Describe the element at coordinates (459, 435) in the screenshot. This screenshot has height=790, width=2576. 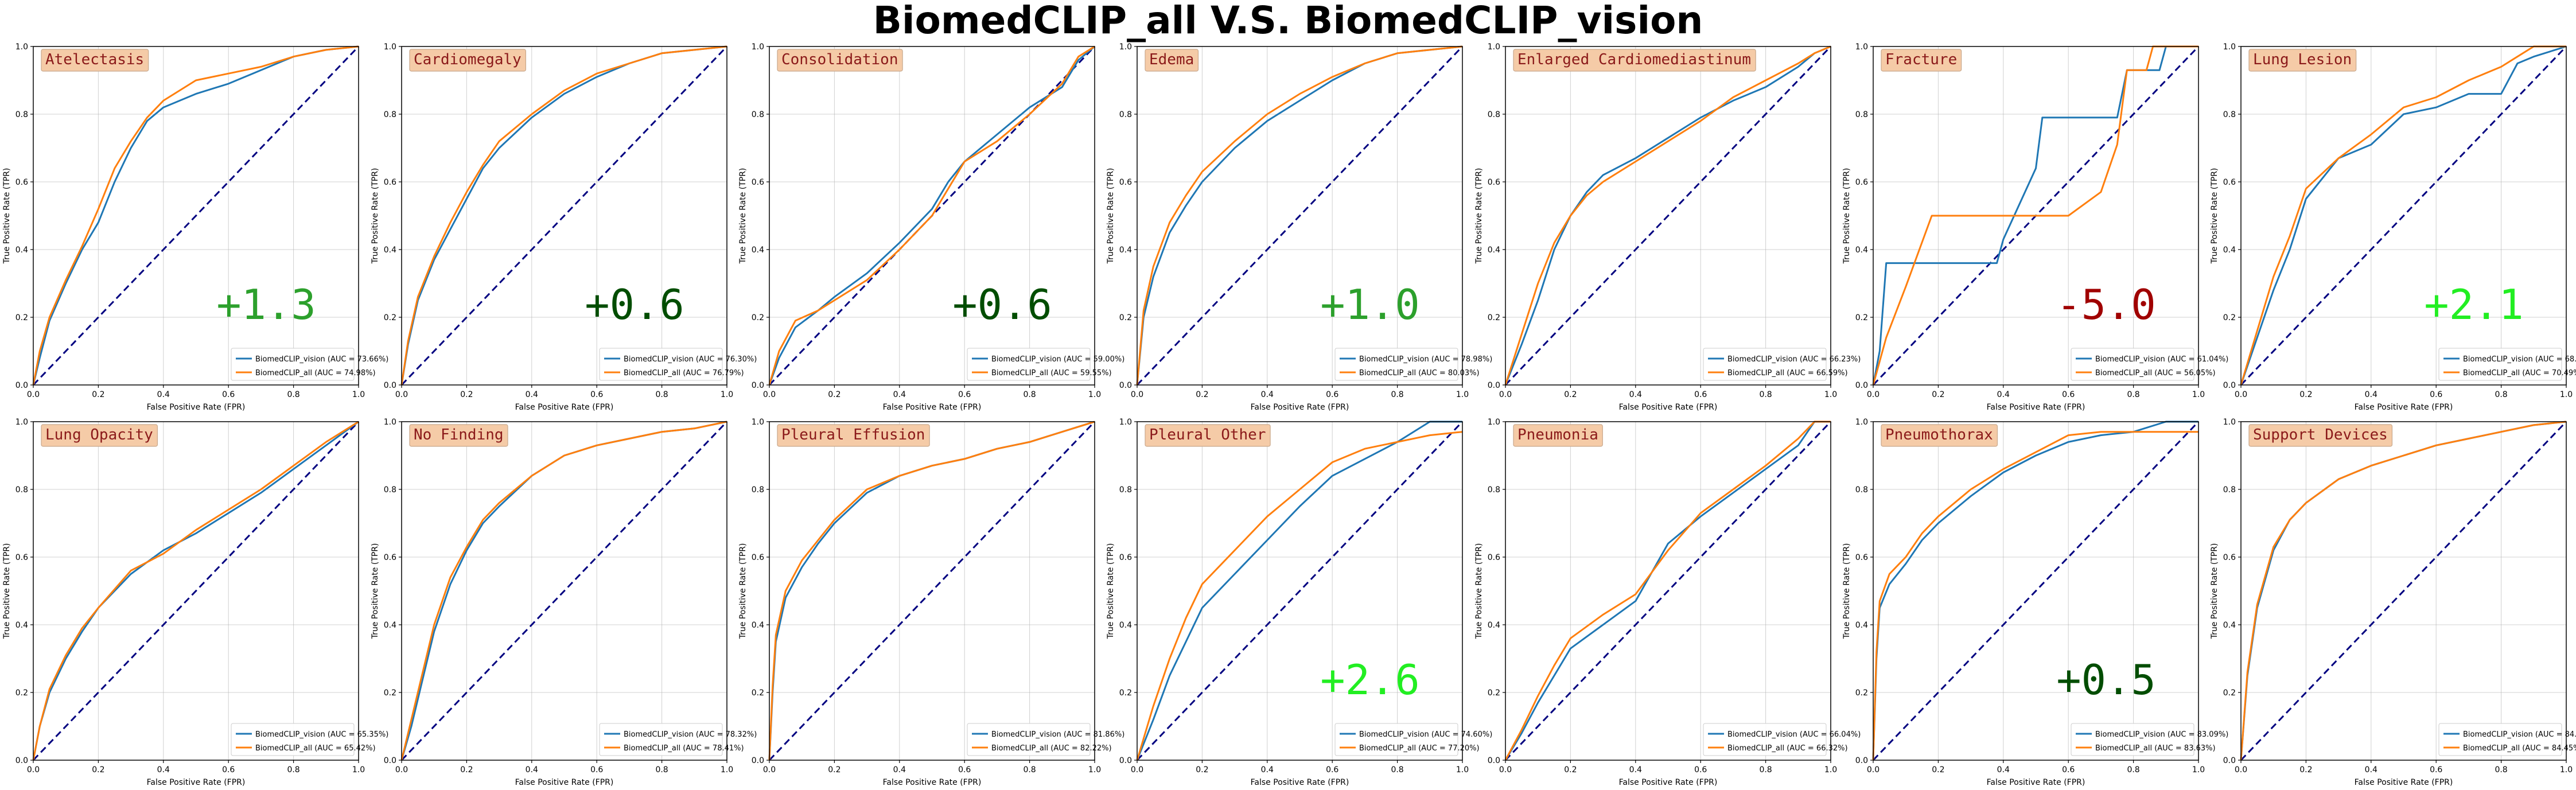
I see `panel-label-text: No Finding` at that location.